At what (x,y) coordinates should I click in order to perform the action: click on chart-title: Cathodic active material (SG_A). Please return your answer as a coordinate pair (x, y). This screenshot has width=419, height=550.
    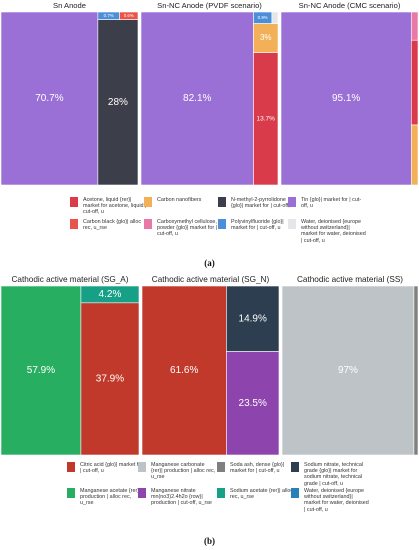
    Looking at the image, I should click on (70, 279).